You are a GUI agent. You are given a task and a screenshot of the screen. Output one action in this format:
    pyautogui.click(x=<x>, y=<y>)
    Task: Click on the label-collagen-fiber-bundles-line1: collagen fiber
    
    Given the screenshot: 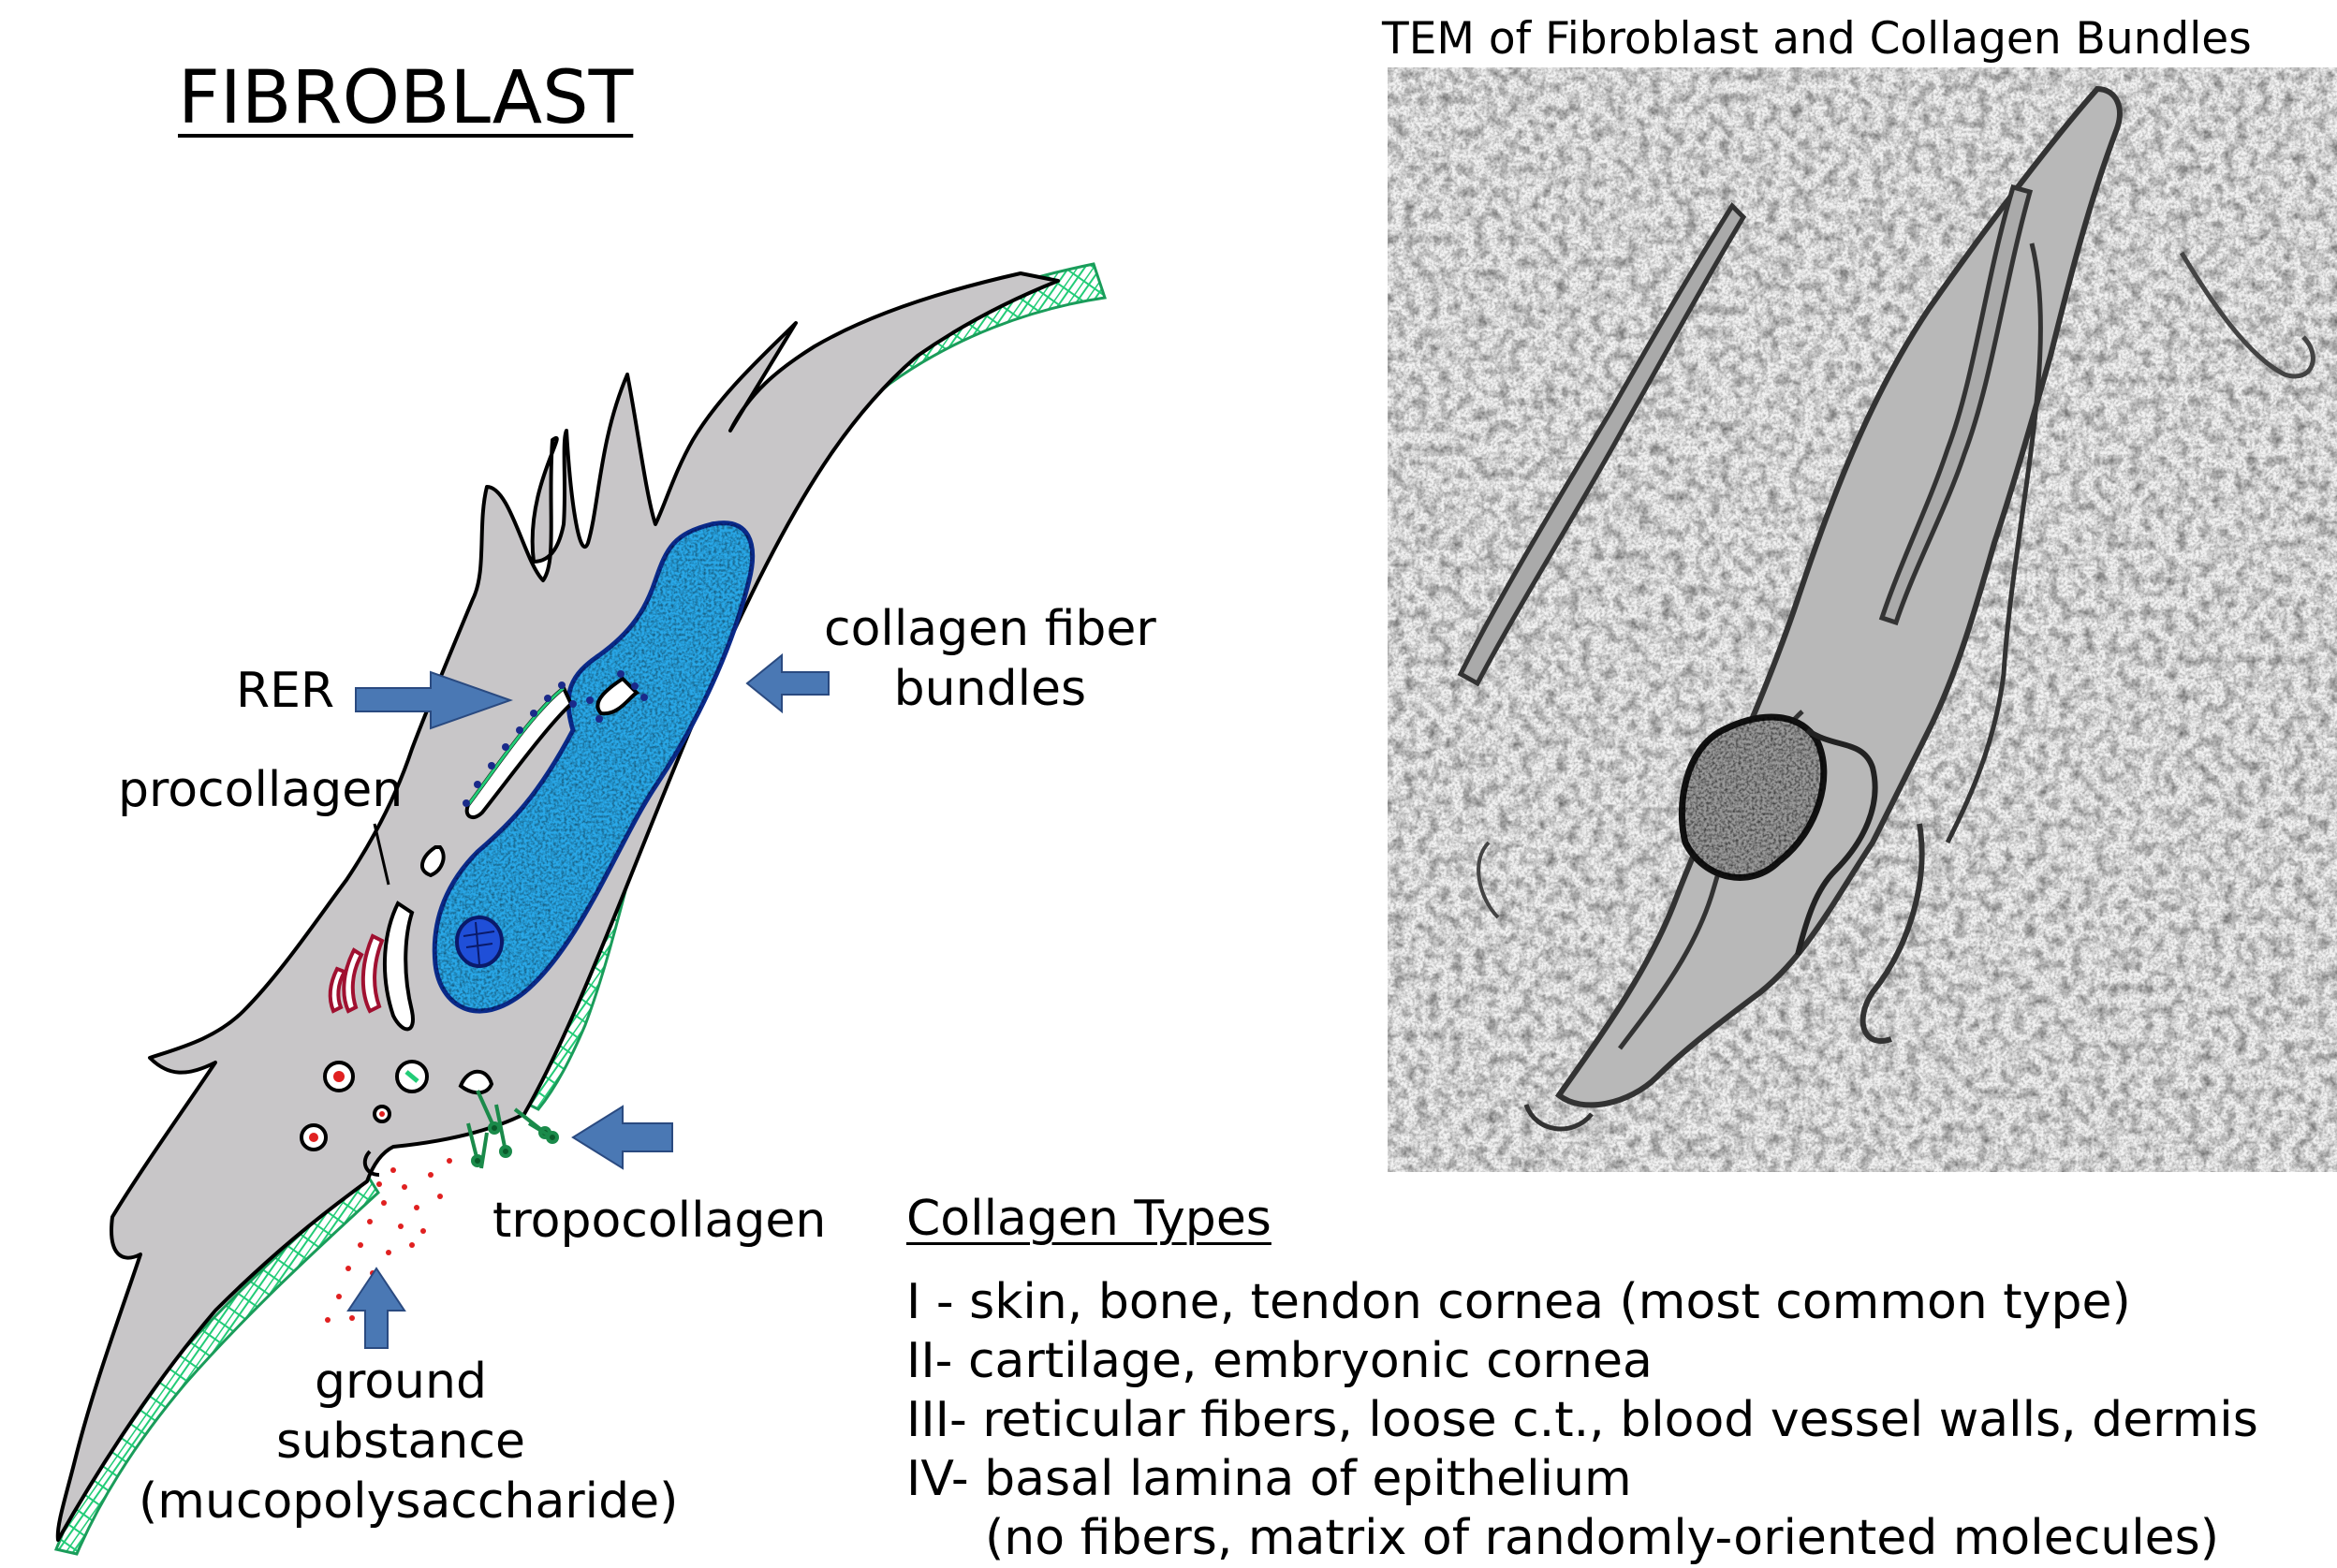 What is the action you would take?
    pyautogui.click(x=990, y=629)
    